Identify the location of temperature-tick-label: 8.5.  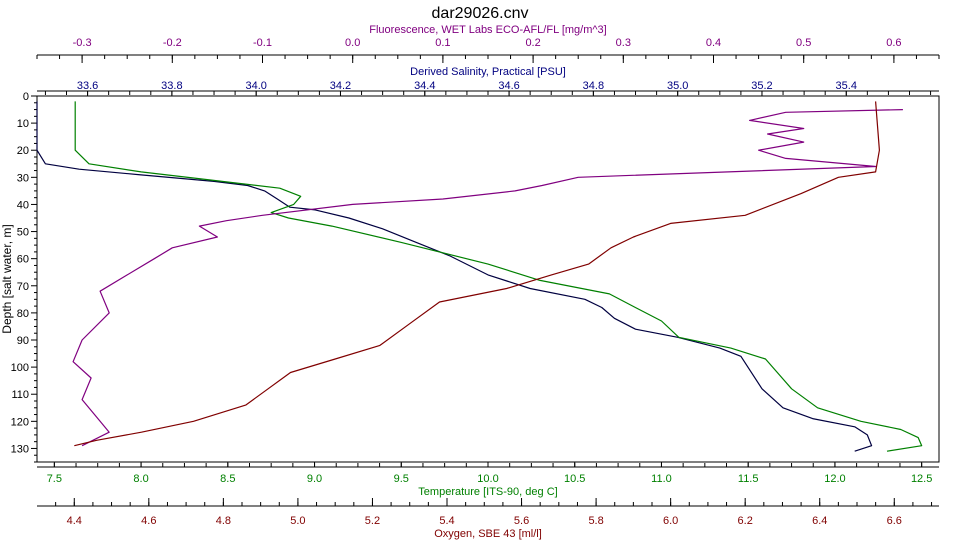
(227, 479).